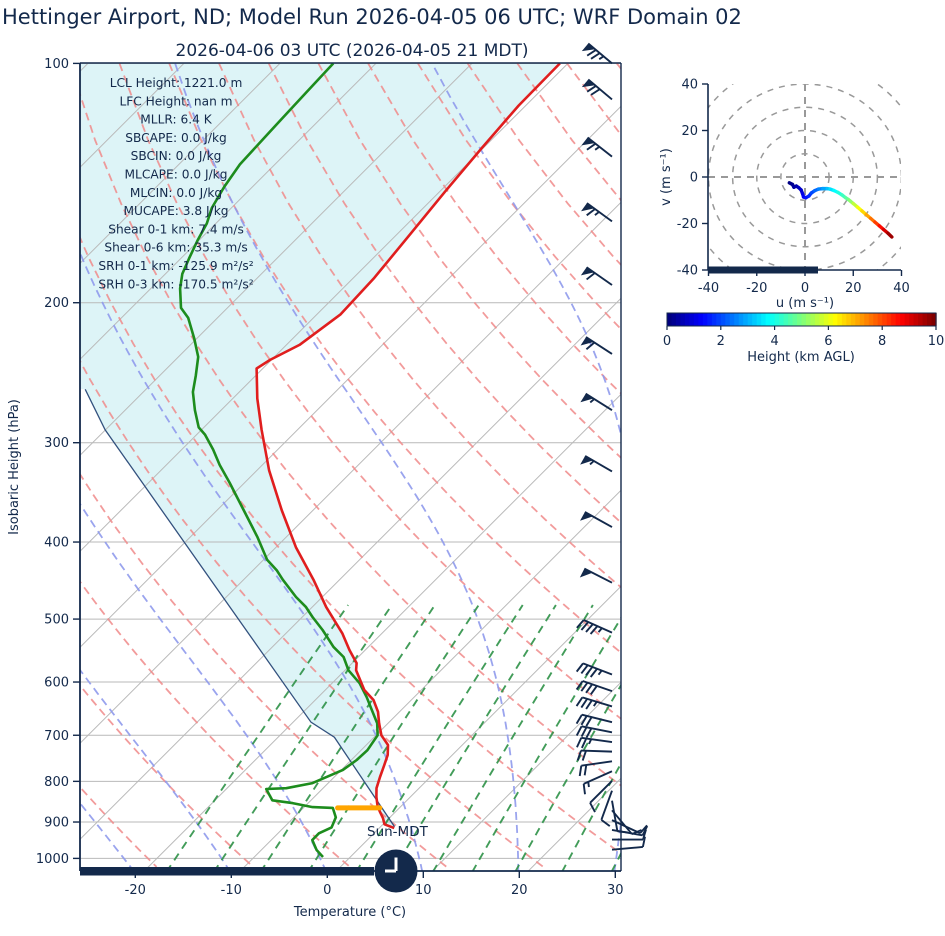 Image resolution: width=945 pixels, height=936 pixels. What do you see at coordinates (175, 211) in the screenshot?
I see `stat-line: MUCAPE: 3.8 J/kg` at bounding box center [175, 211].